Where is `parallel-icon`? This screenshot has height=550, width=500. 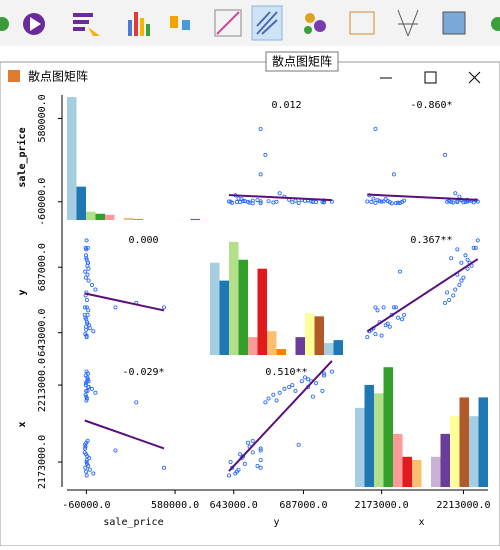
parallel-icon is located at coordinates (408, 23).